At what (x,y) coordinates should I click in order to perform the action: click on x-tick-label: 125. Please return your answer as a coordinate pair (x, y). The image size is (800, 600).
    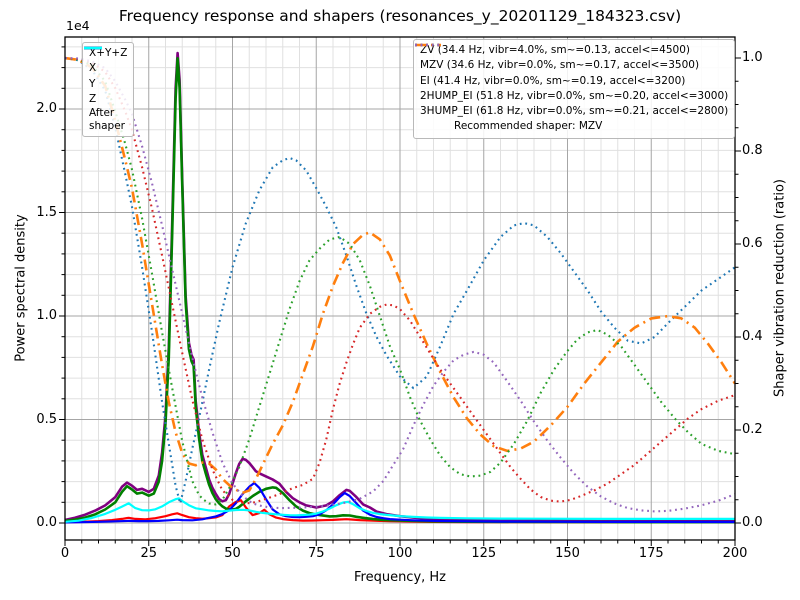
    Looking at the image, I should click on (484, 553).